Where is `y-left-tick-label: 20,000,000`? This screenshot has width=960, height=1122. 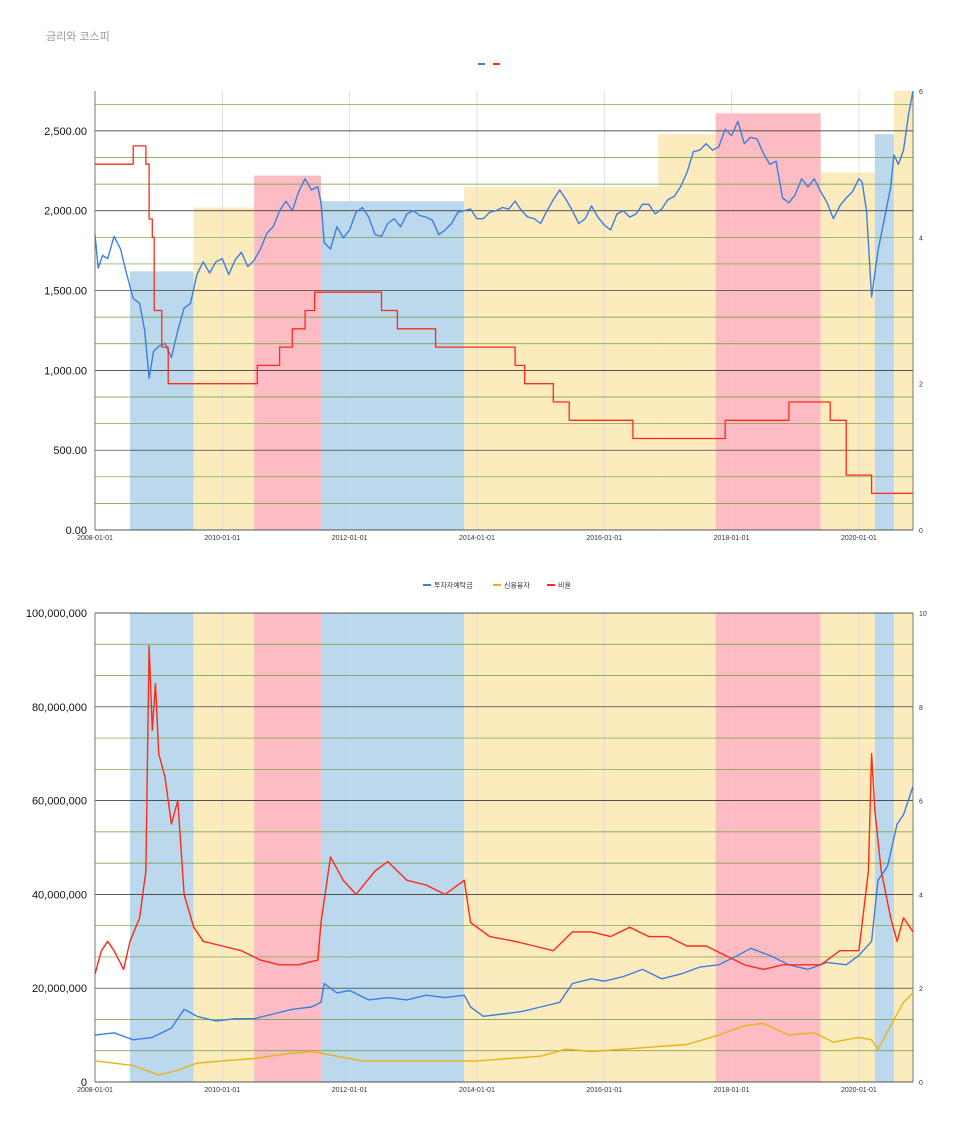
y-left-tick-label: 20,000,000 is located at coordinates (59, 989).